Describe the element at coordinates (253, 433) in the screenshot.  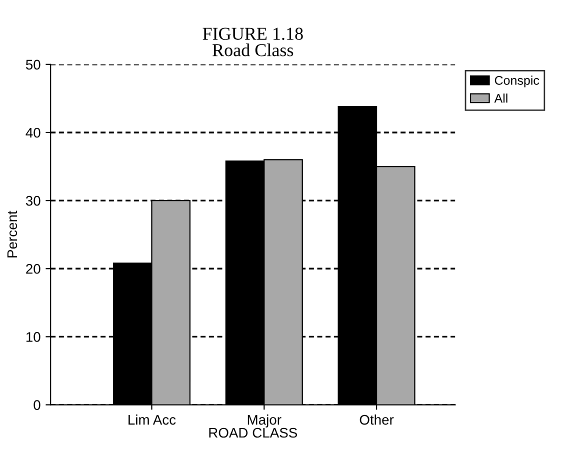
I see `x-axis-title: ROAD CLASS` at that location.